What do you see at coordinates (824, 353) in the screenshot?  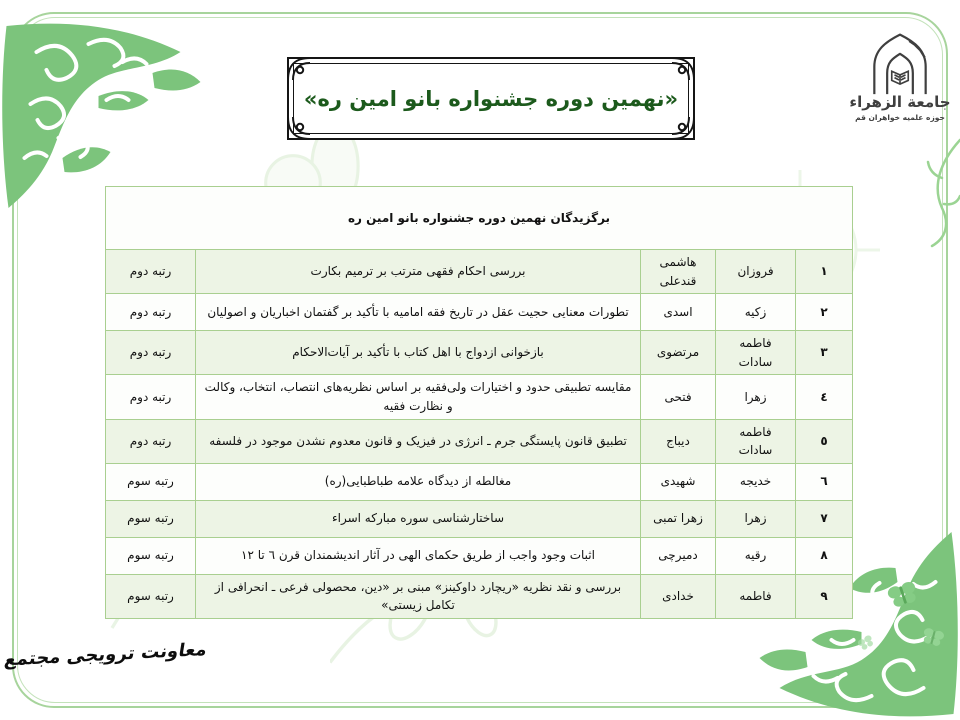 I see `row-number-cell: ۳` at bounding box center [824, 353].